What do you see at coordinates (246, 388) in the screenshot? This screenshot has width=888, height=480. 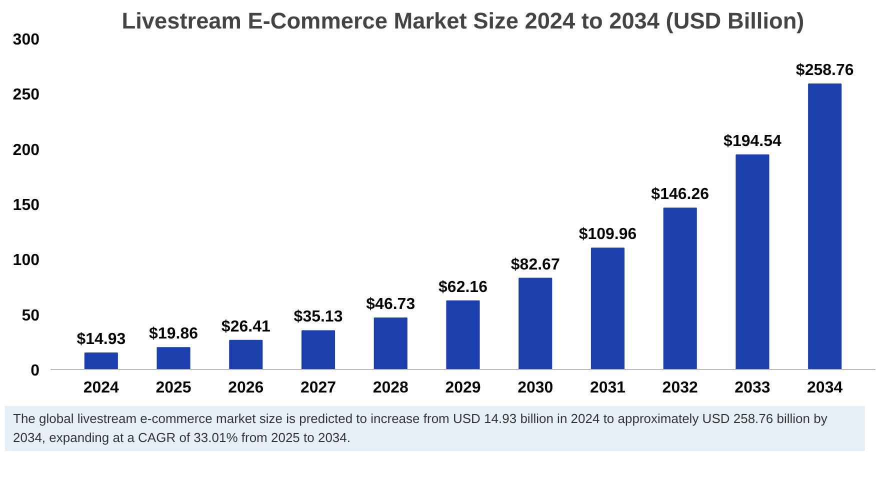 I see `x-tick-label: 2026` at bounding box center [246, 388].